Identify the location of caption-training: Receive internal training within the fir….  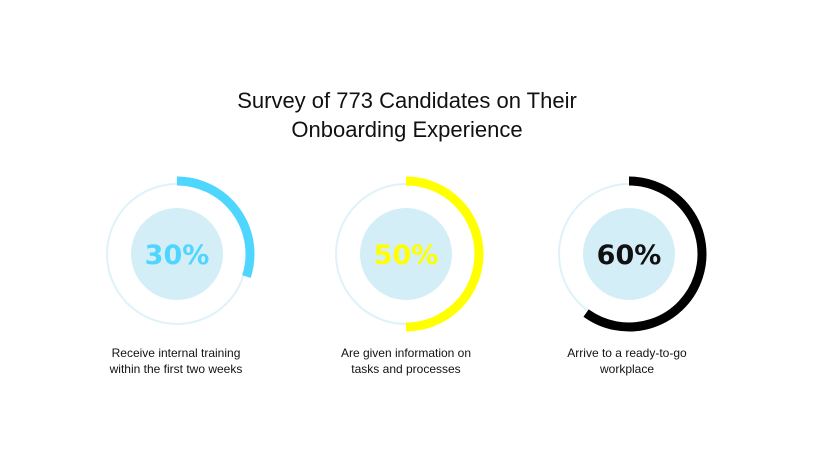
(176, 361).